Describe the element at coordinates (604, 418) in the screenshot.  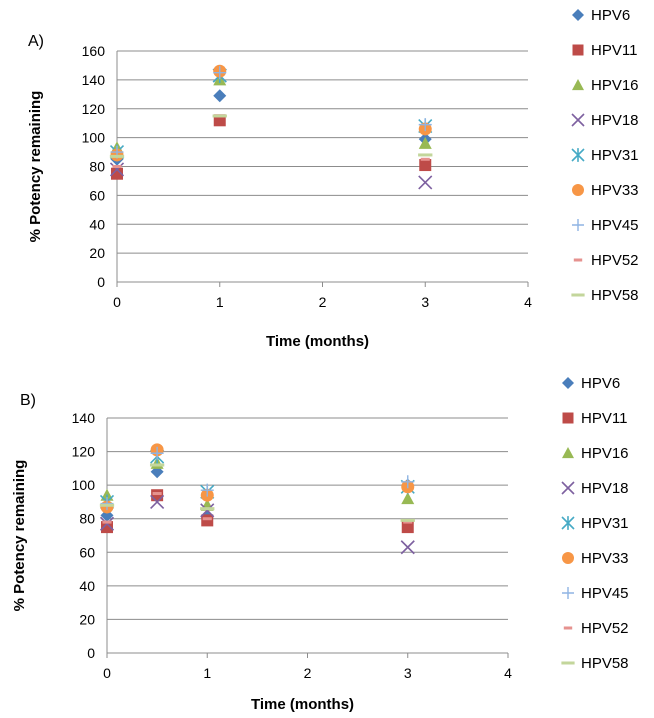
I see `legend-label: HPV11` at that location.